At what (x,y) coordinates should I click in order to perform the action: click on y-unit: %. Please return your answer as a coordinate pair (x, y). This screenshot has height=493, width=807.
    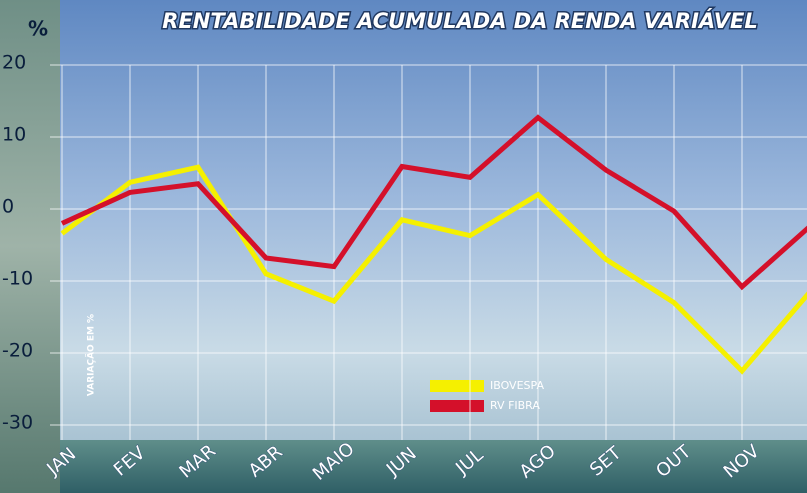
    Looking at the image, I should click on (38, 29).